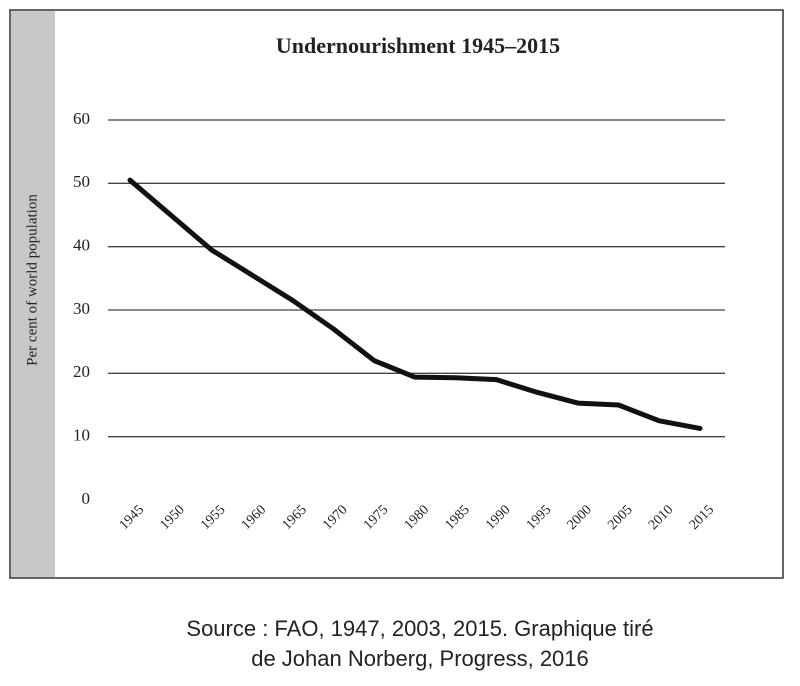  Describe the element at coordinates (418, 45) in the screenshot. I see `chart-title: Undernourishment 1945–2015` at that location.